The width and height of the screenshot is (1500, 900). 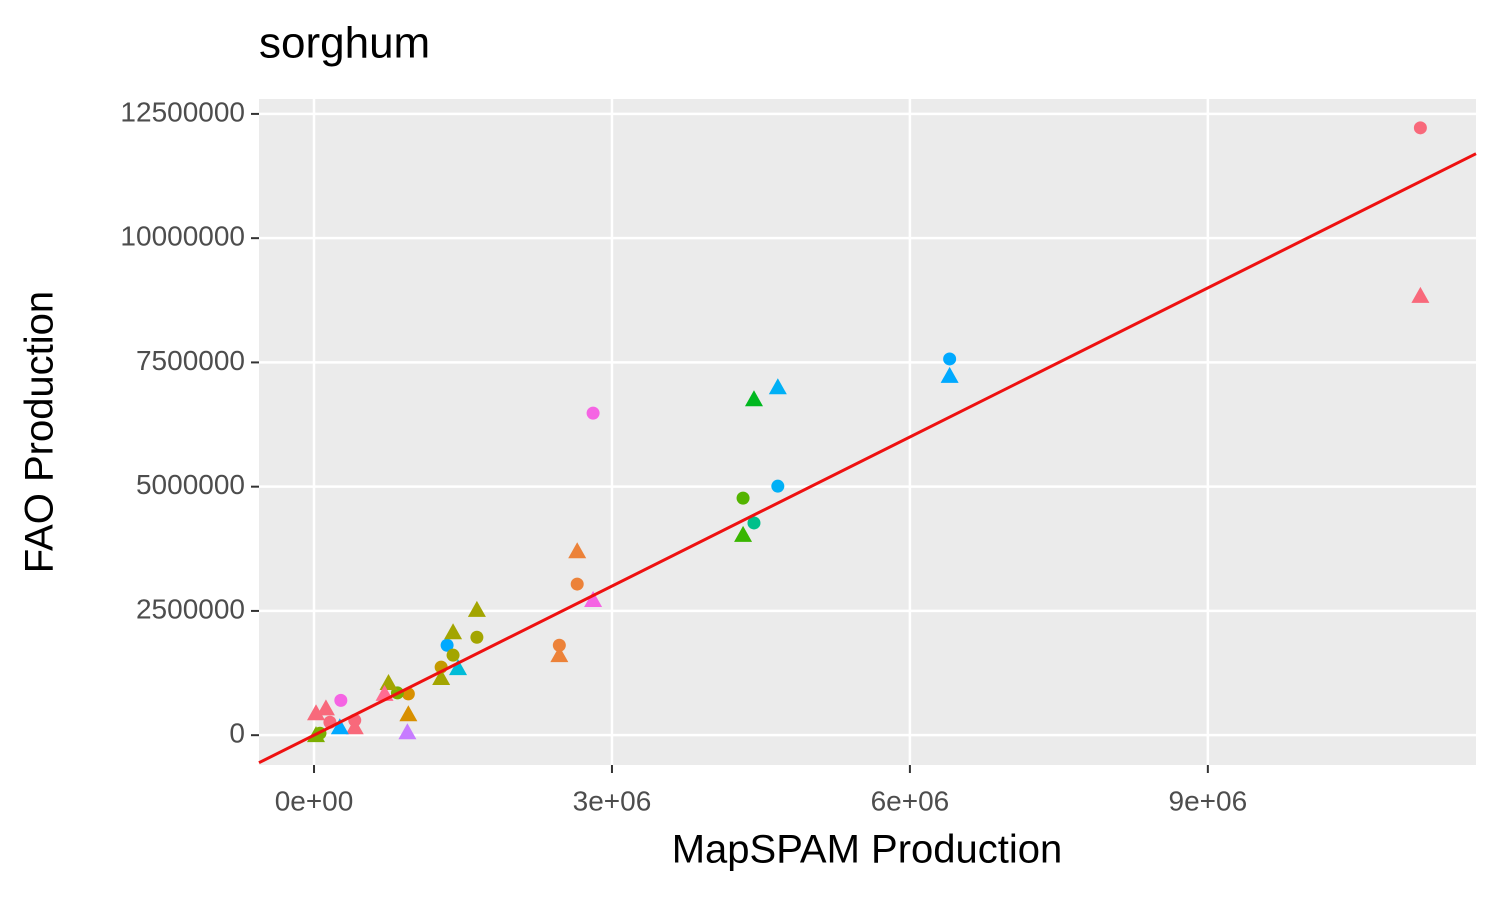 I want to click on y-tick-label: 0, so click(x=237, y=733).